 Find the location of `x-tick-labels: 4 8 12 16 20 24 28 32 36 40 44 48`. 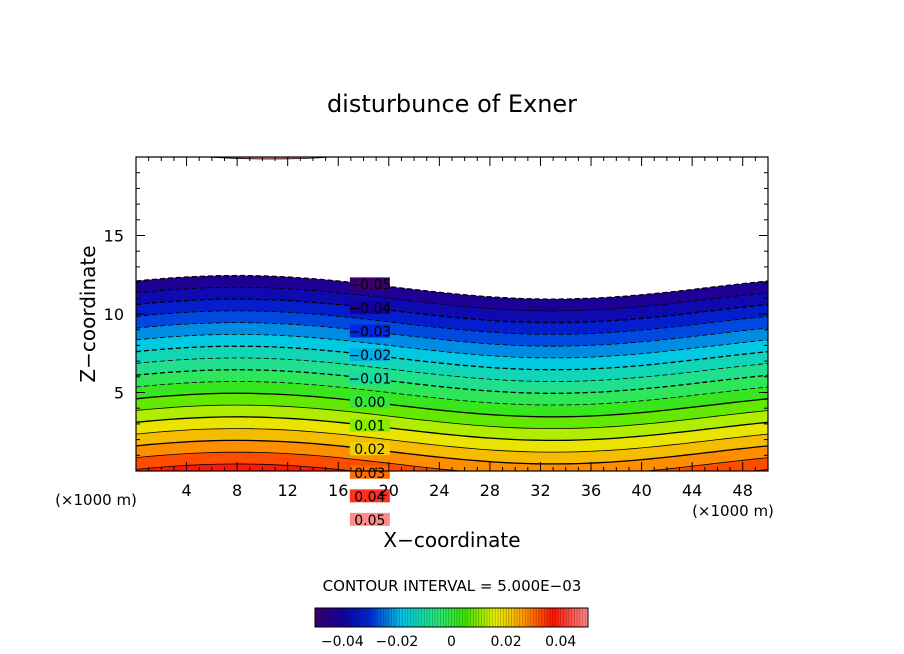

x-tick-labels: 4 8 12 16 20 24 28 32 36 40 44 48 is located at coordinates (466, 490).